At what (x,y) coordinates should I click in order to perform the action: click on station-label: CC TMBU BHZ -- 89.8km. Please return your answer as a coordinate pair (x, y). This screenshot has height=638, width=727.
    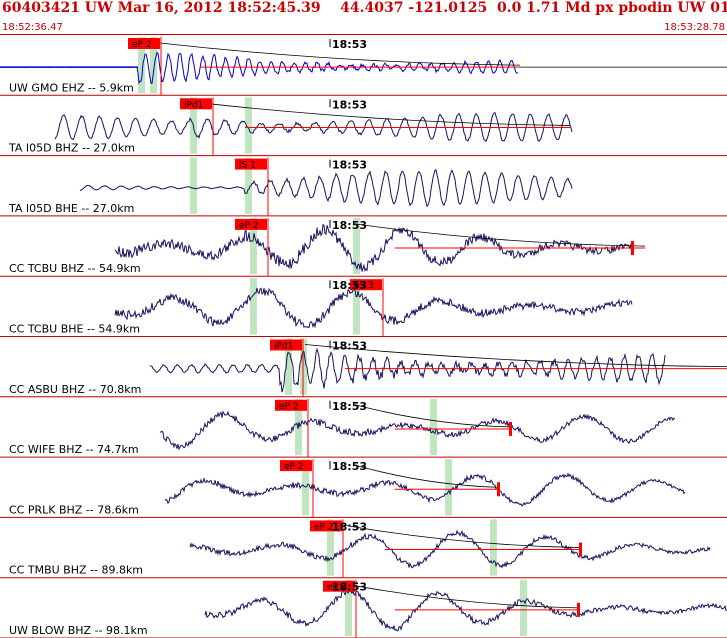
    Looking at the image, I should click on (76, 570).